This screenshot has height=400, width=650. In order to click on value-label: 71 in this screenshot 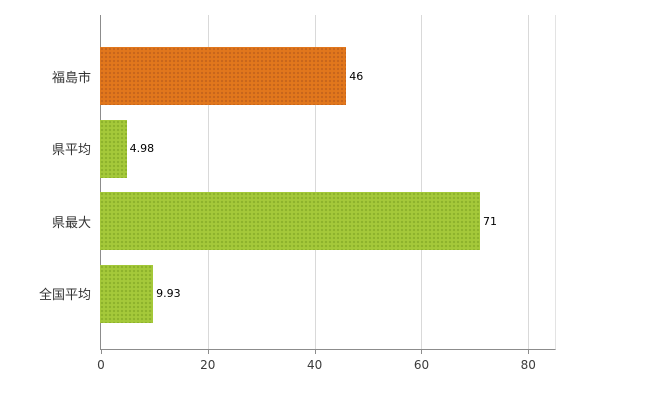, I will do `click(490, 221)`.